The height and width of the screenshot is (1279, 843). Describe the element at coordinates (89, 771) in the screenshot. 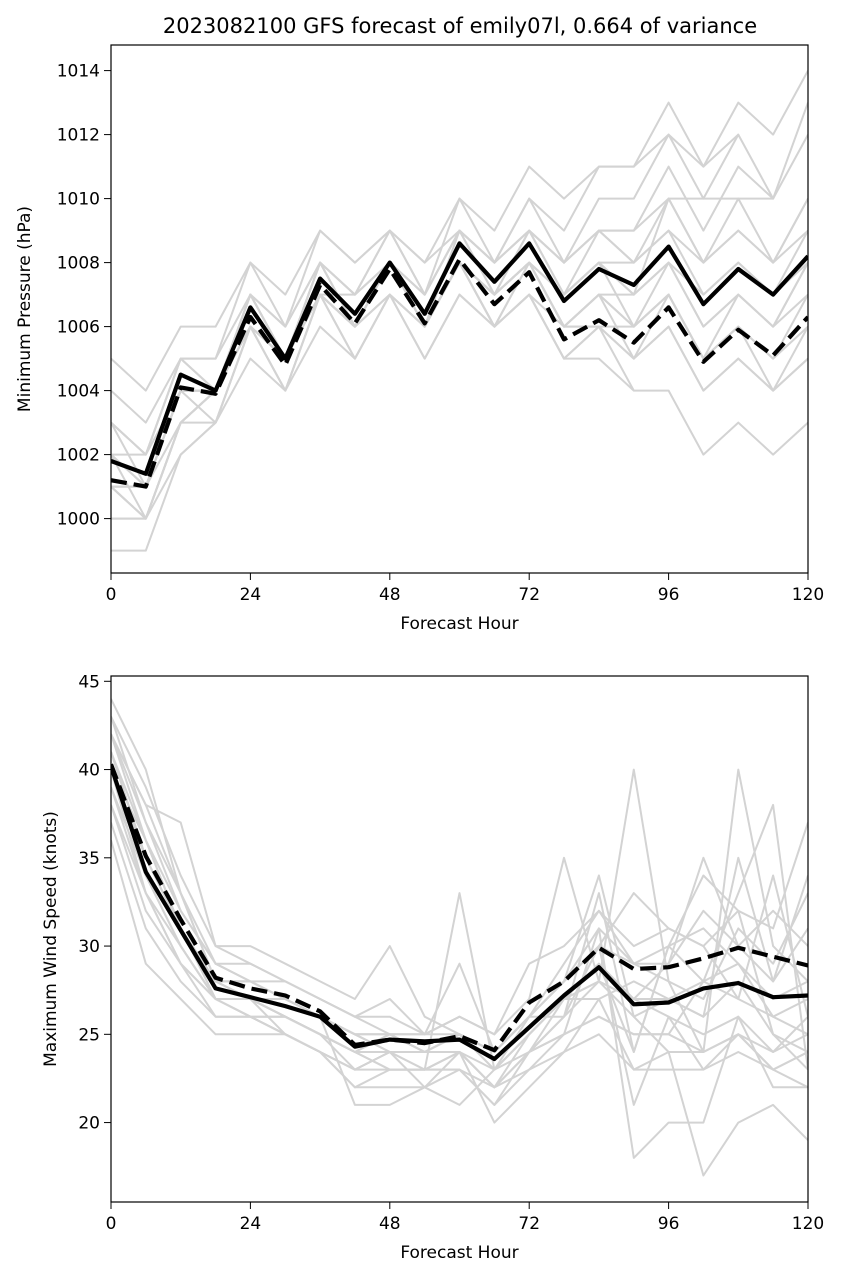

I see `y-tick-label: 40` at that location.